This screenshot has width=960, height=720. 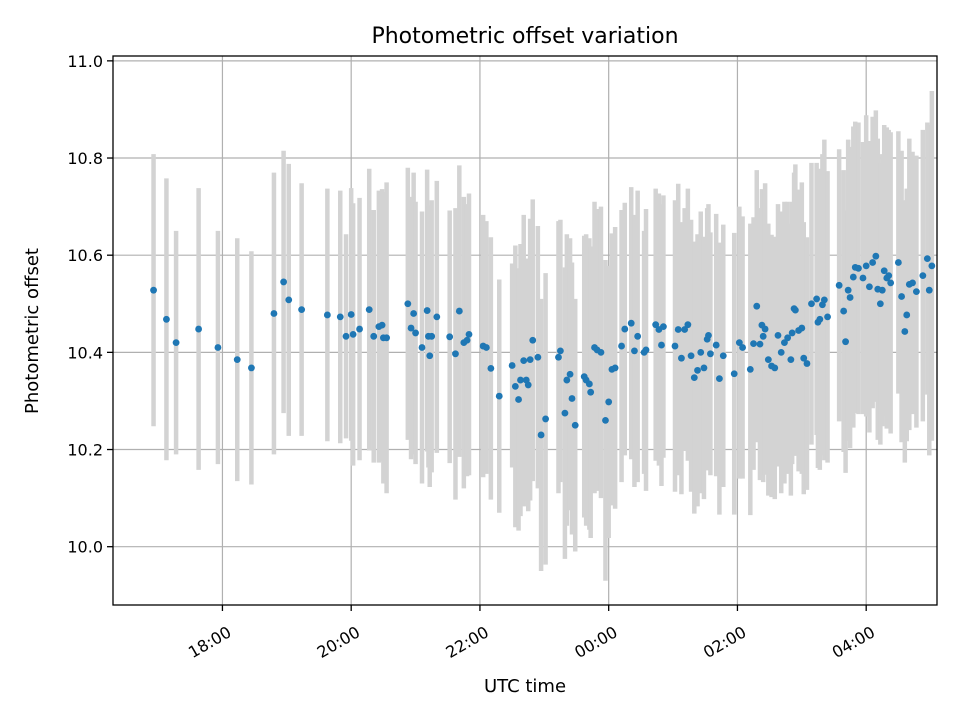 I want to click on y-axis-ticks: 10.0 10.2 10.4 10.6 10.8 11.0, so click(x=90, y=304).